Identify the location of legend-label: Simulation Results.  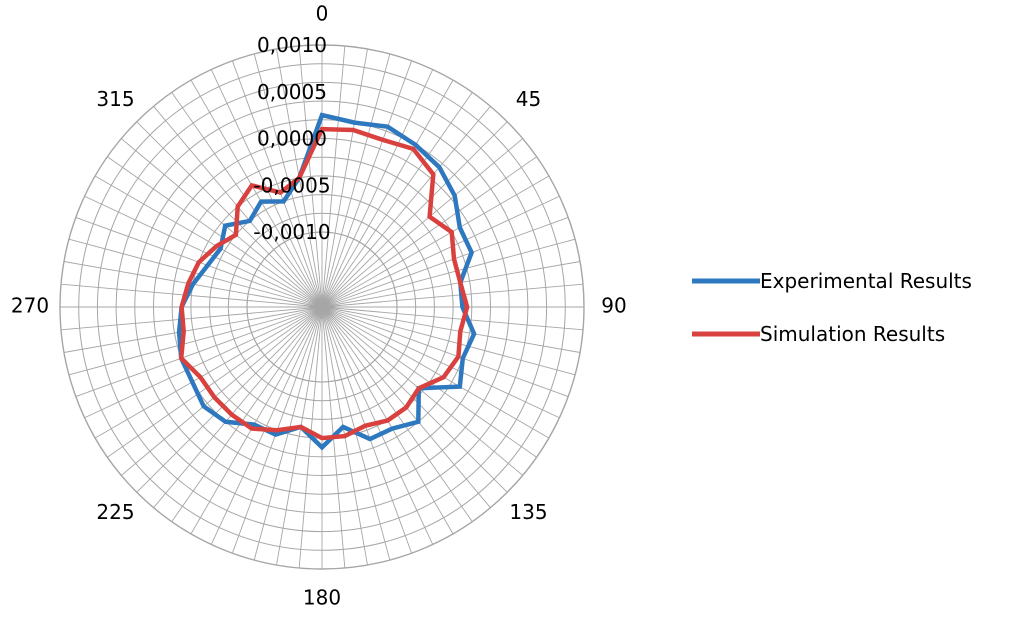
(852, 334).